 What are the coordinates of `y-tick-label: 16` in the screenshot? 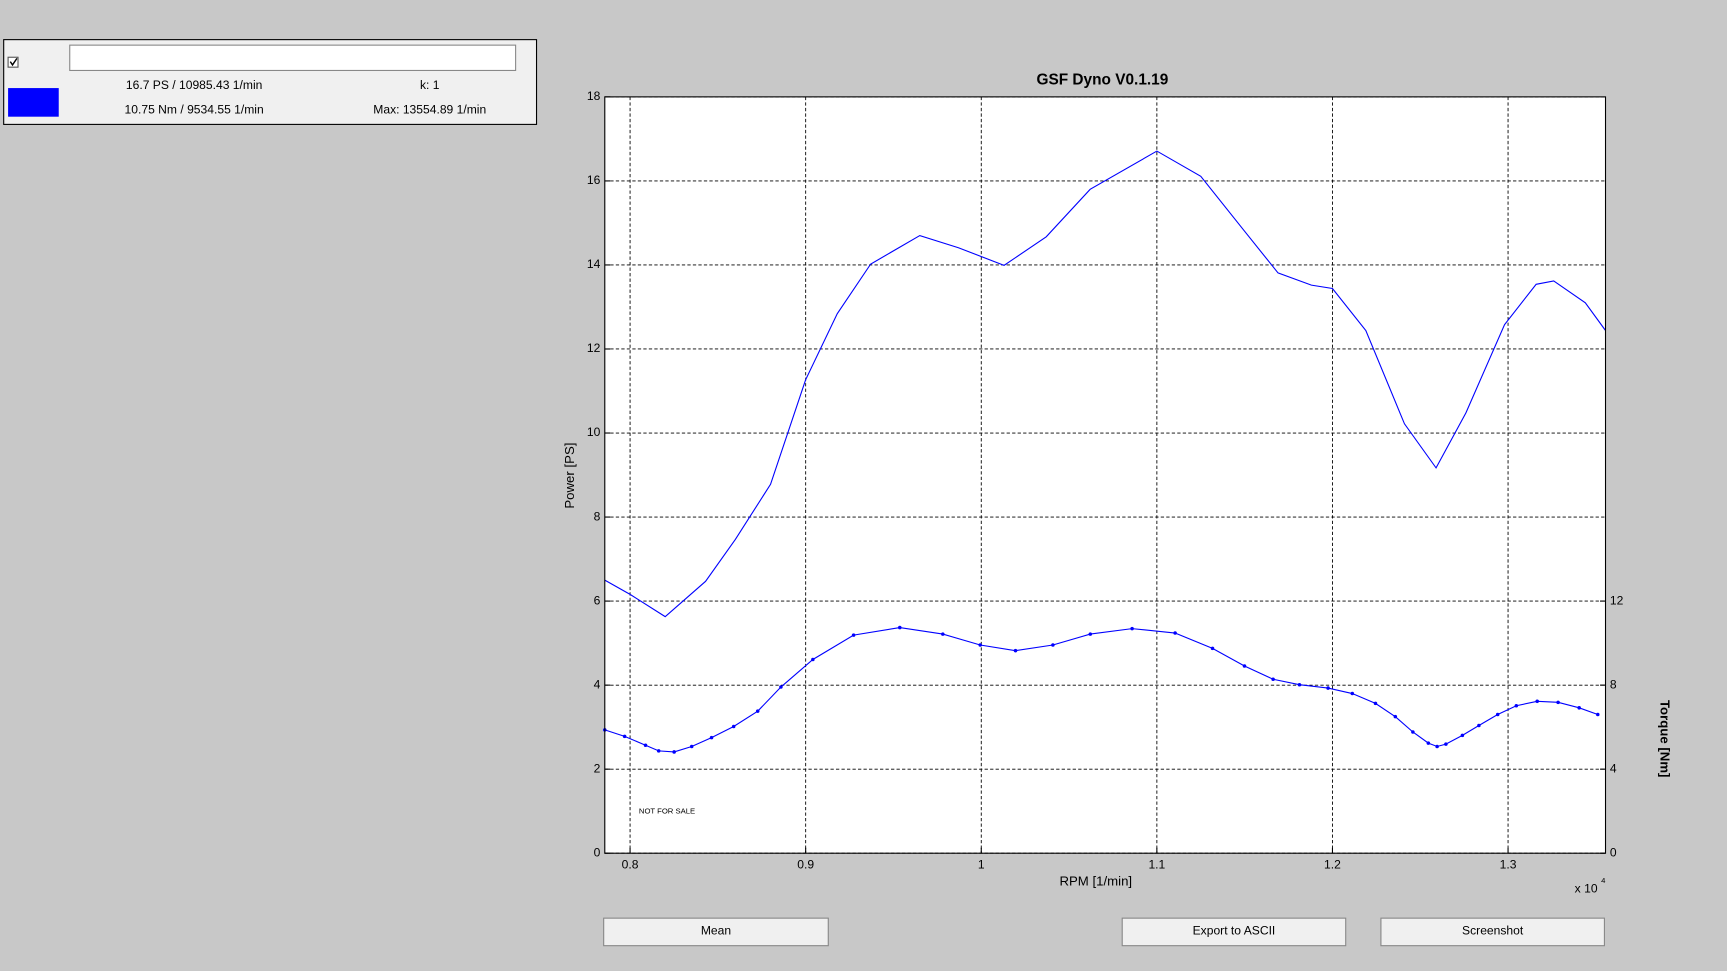 It's located at (594, 180).